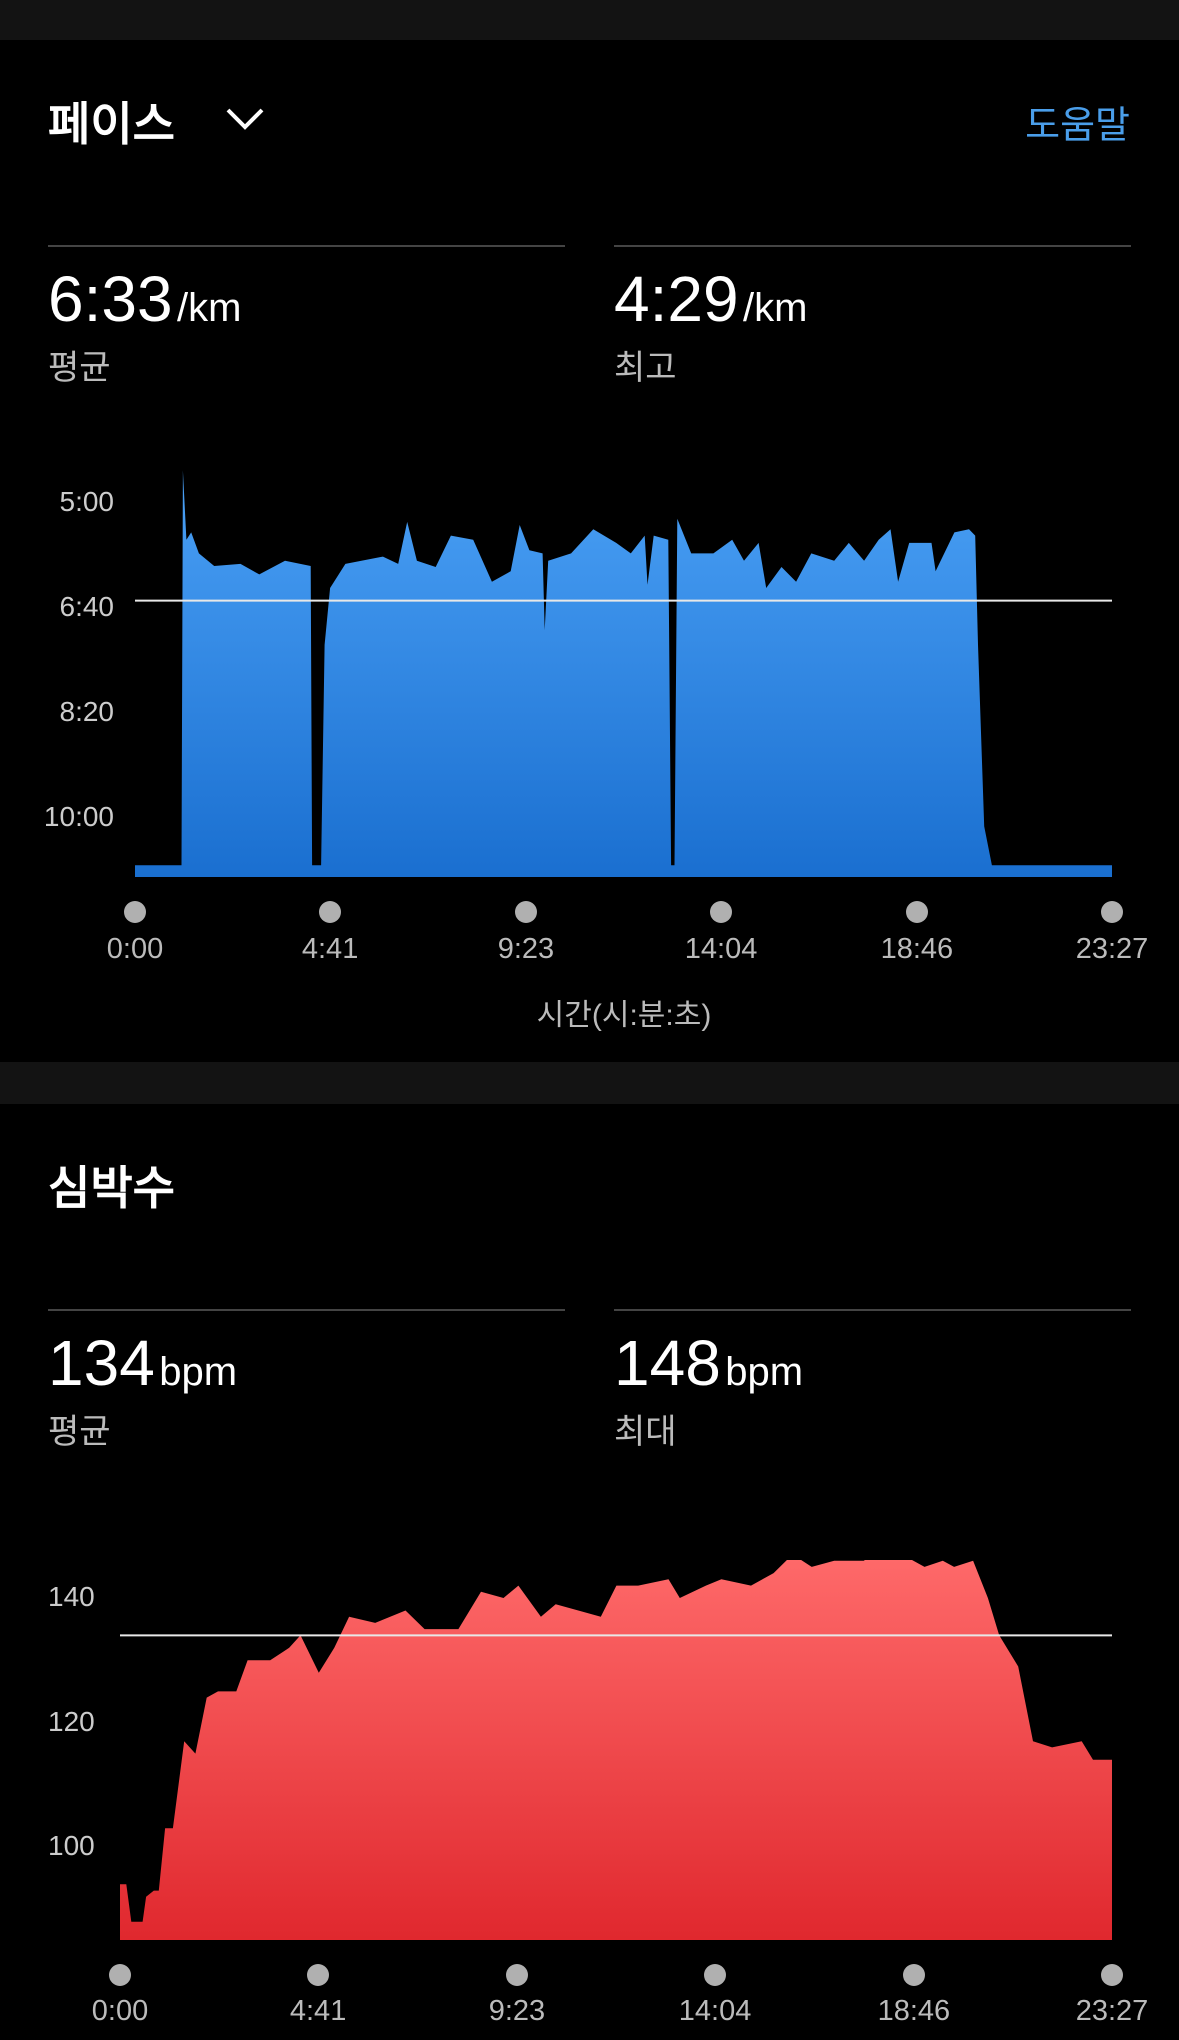 The width and height of the screenshot is (1179, 2040). I want to click on pace-title: 페이스, so click(111, 124).